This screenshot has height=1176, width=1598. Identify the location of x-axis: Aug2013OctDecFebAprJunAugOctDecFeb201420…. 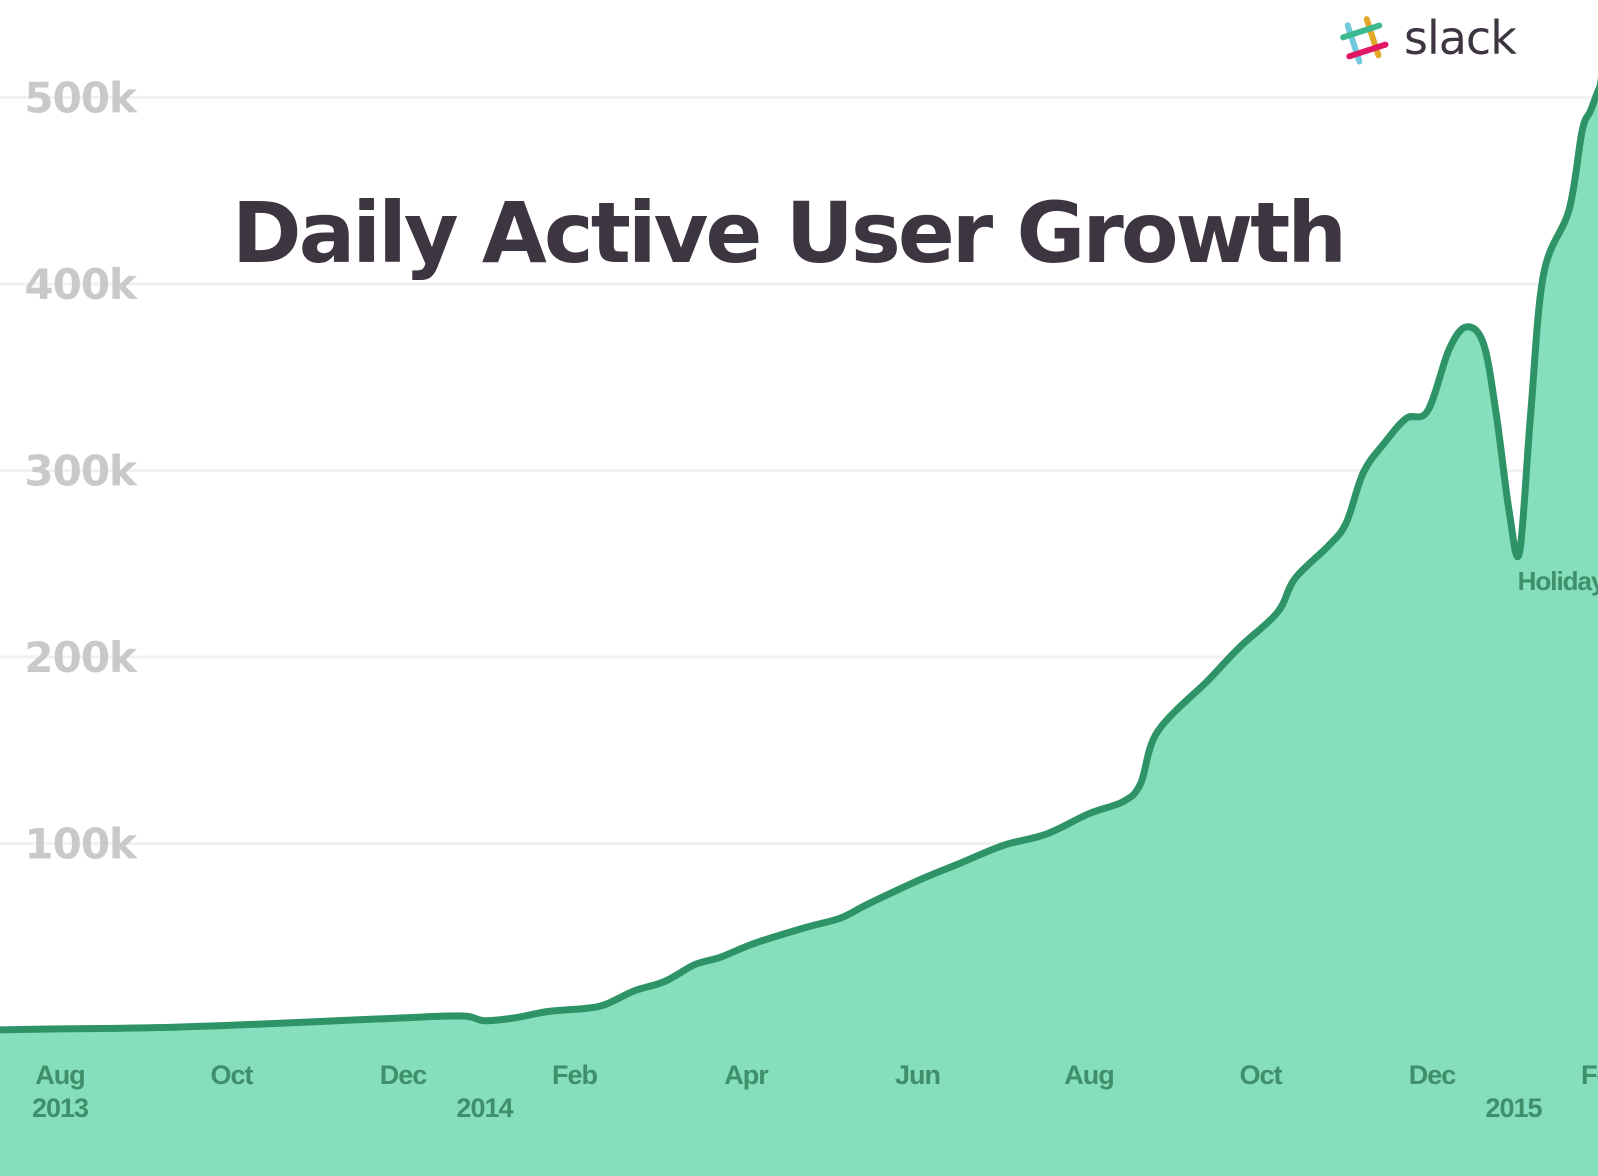
(815, 1091).